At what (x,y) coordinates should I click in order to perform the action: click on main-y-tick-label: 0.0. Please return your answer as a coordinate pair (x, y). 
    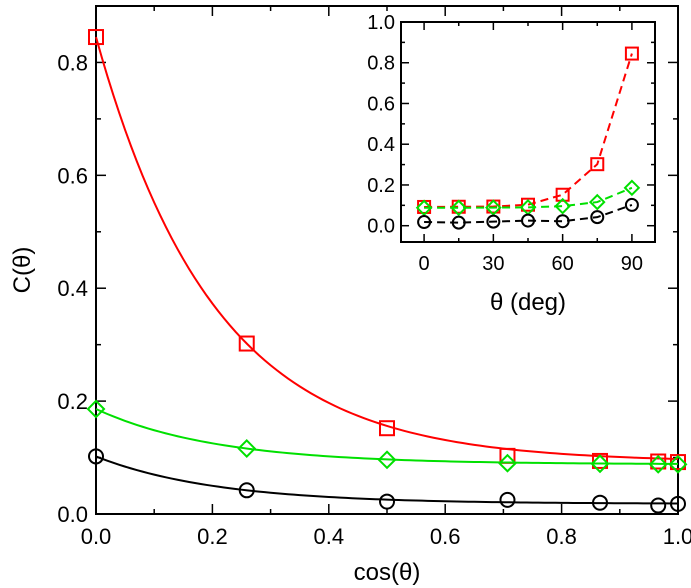
    Looking at the image, I should click on (72, 514).